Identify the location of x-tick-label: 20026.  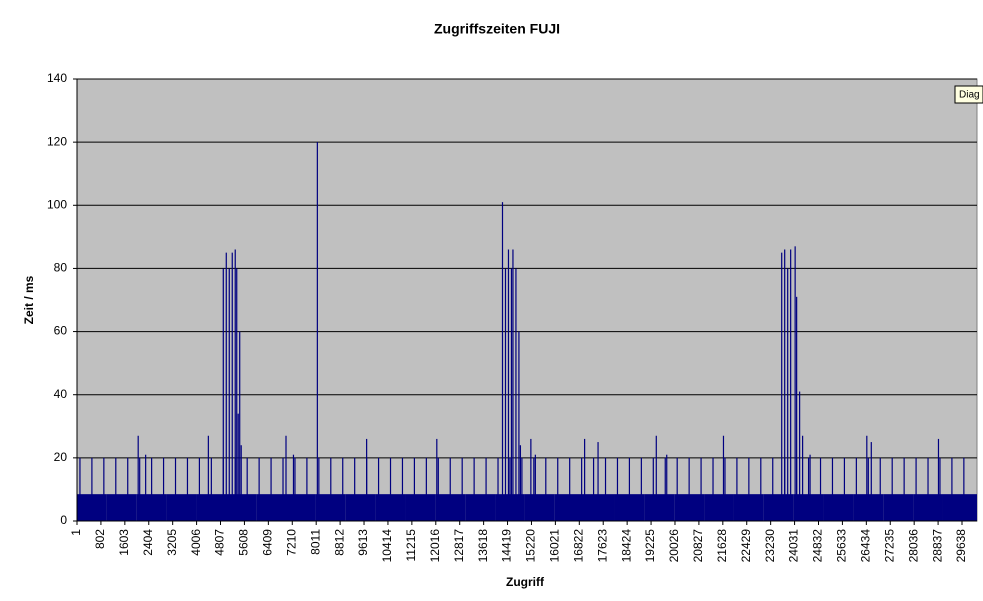
(674, 546).